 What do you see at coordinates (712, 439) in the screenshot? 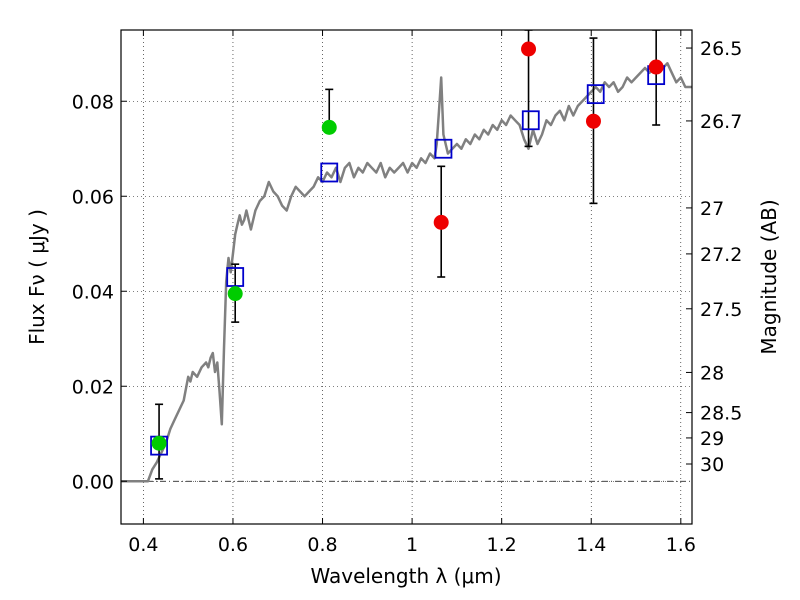
I see `mag-tick-label: 29` at bounding box center [712, 439].